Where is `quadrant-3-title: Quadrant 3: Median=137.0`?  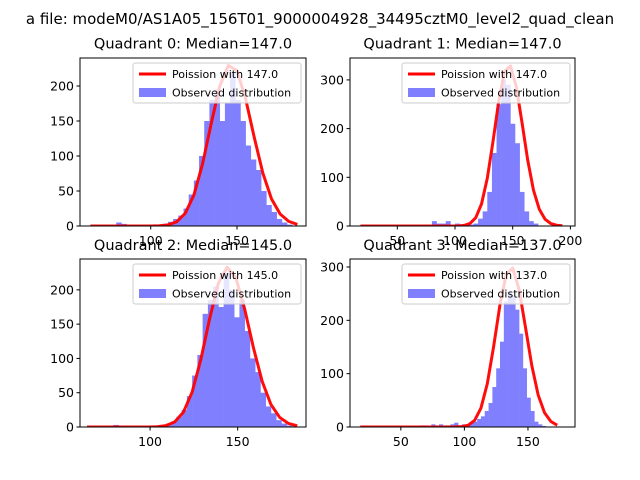
quadrant-3-title: Quadrant 3: Median=137.0 is located at coordinates (462, 246).